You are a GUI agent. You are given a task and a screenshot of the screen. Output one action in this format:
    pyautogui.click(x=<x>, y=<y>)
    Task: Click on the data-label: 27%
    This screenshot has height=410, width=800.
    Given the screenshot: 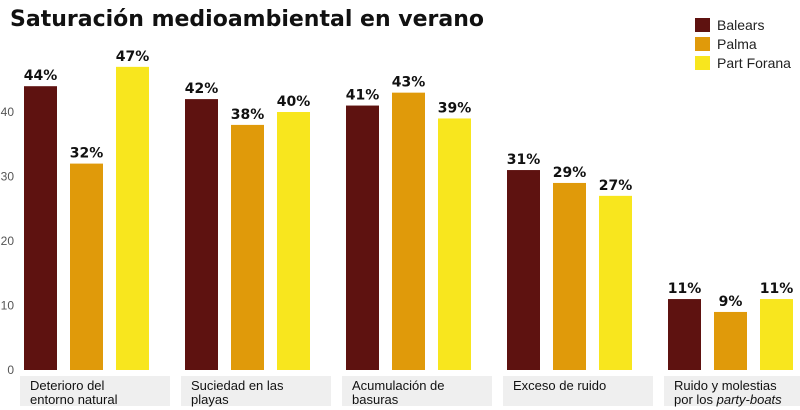 What is the action you would take?
    pyautogui.click(x=616, y=186)
    